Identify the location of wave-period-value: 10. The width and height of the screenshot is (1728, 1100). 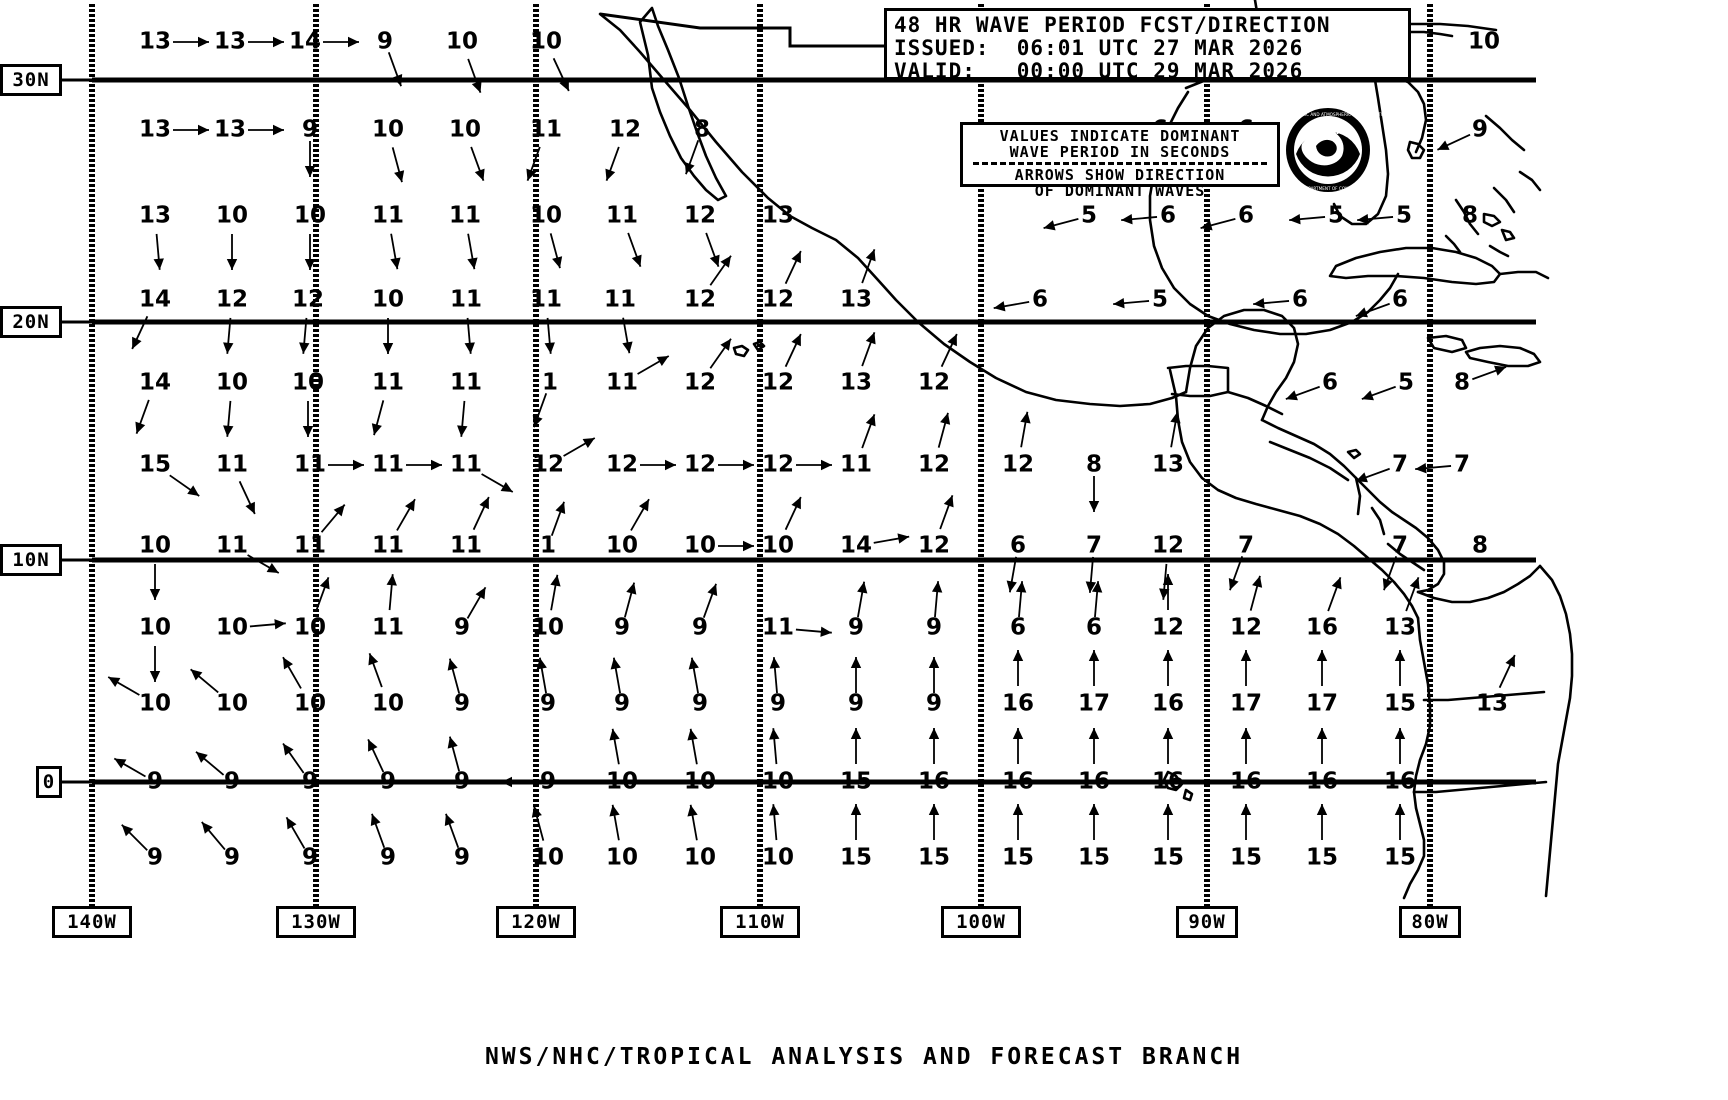
(622, 858).